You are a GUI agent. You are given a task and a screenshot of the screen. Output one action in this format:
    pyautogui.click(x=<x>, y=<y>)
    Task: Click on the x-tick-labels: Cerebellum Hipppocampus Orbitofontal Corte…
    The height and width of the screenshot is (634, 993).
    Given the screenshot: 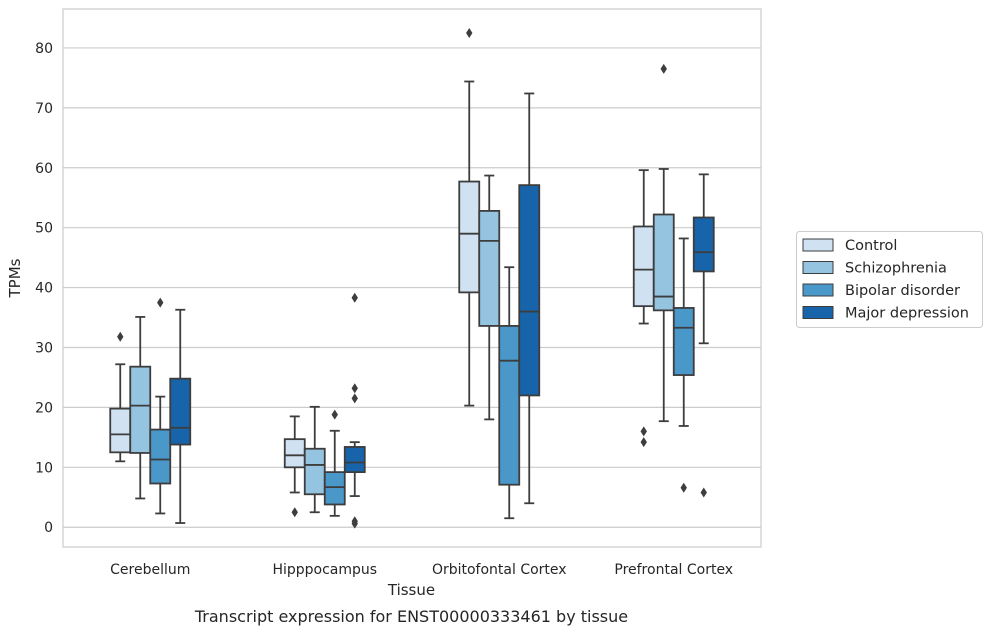 What is the action you would take?
    pyautogui.click(x=421, y=570)
    